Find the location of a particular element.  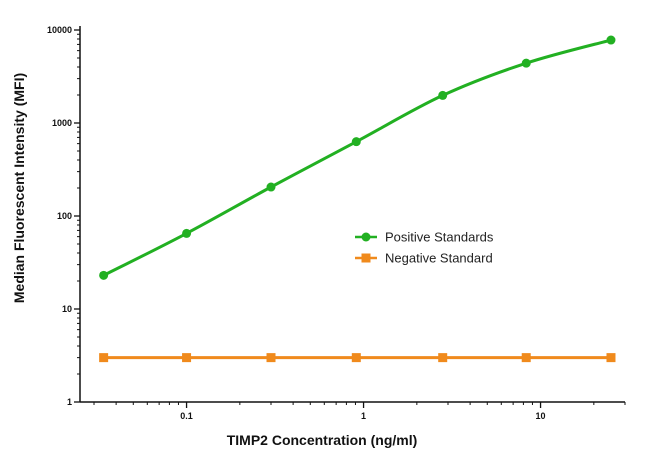

legend-label: Negative Standard is located at coordinates (439, 258).